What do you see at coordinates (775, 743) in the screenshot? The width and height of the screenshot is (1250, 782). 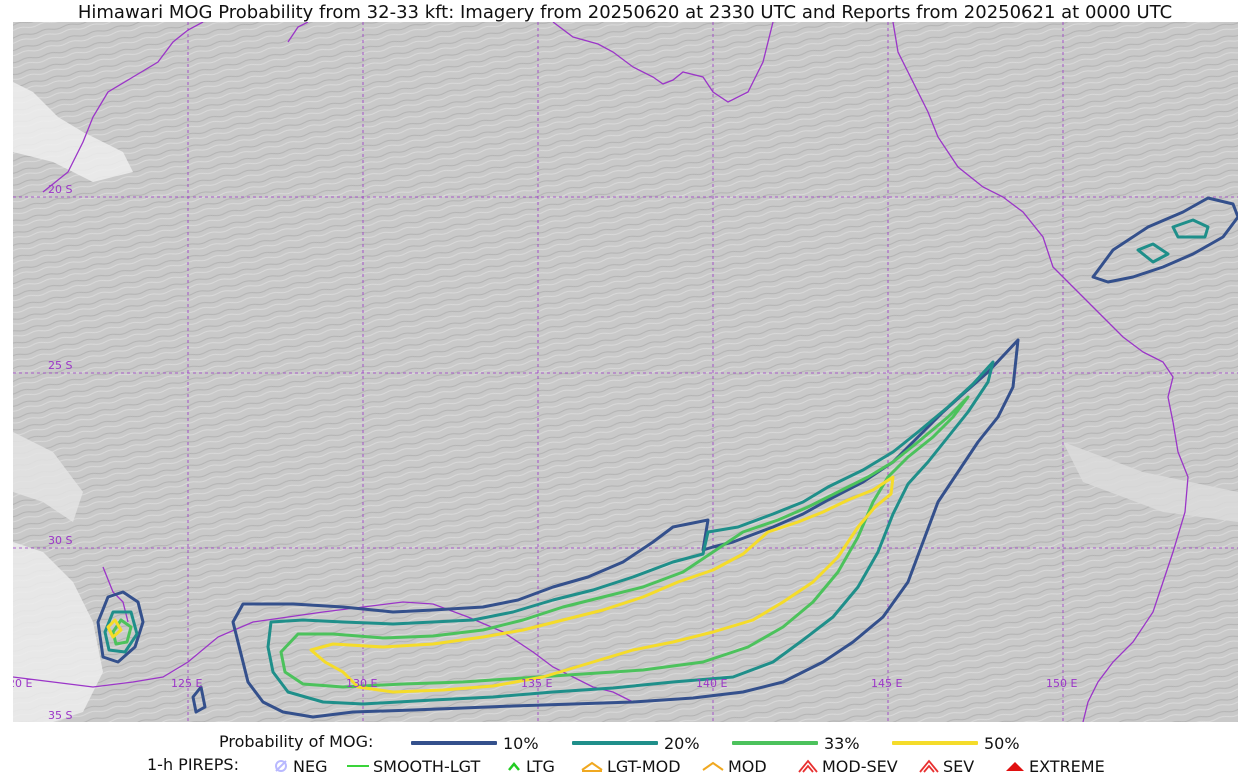 I see `legend-swatch-33pct` at bounding box center [775, 743].